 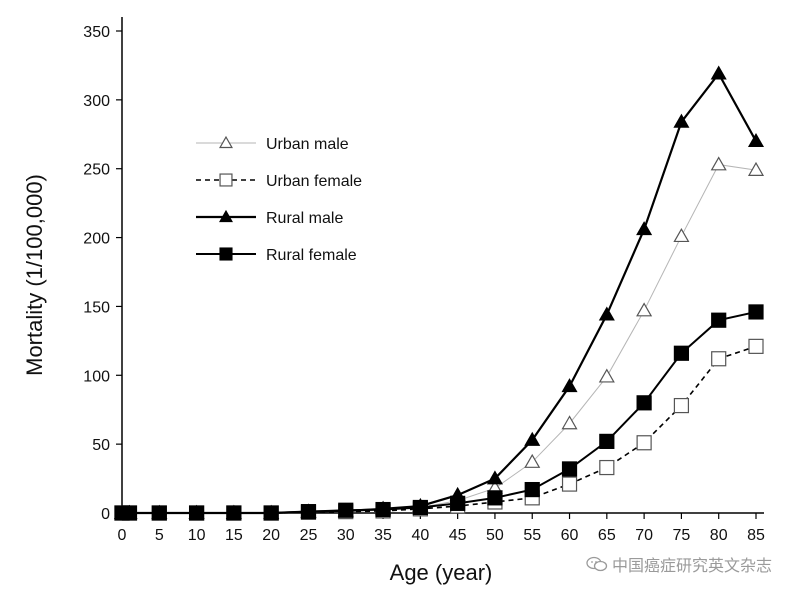 I want to click on y-tick-label: 0, so click(x=105, y=514).